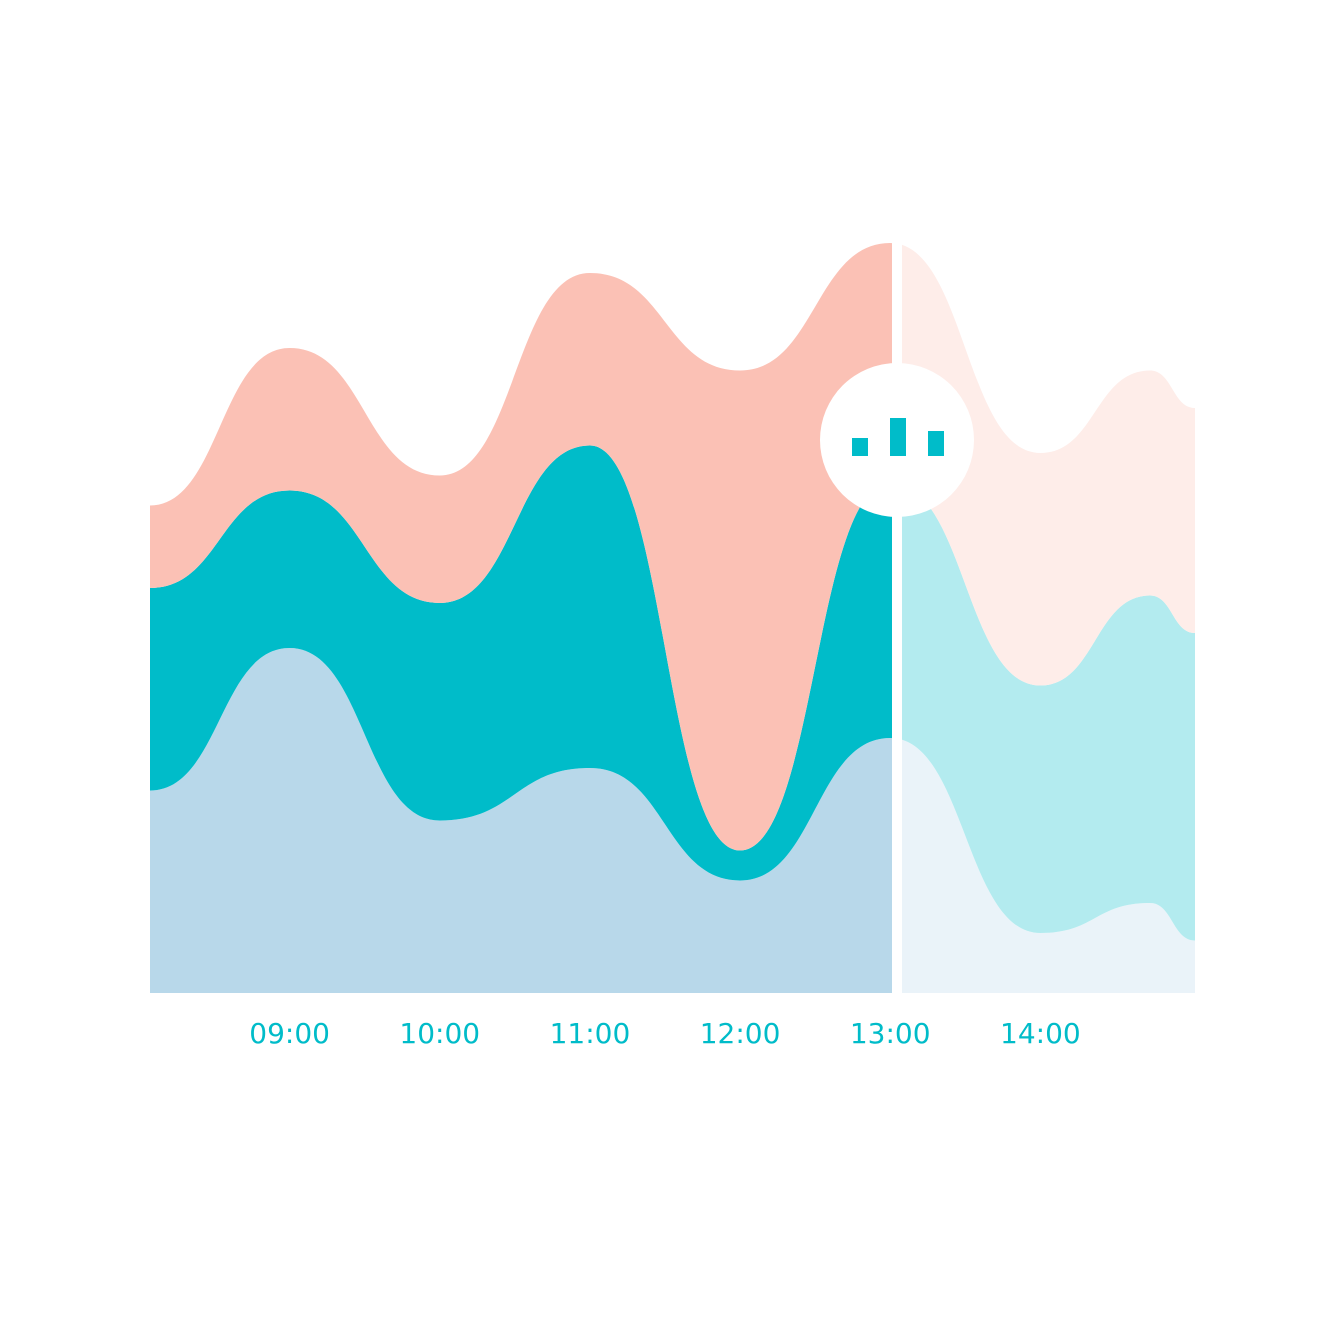 This screenshot has width=1335, height=1334. Describe the element at coordinates (740, 1033) in the screenshot. I see `x-tick-label: 12:00` at that location.